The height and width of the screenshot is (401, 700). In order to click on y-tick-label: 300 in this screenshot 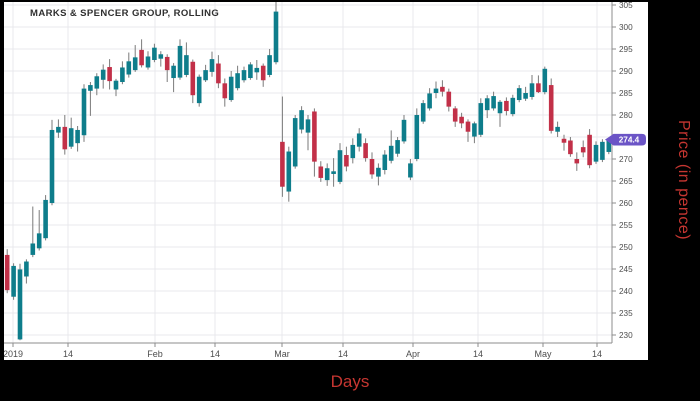, I will do `click(626, 27)`.